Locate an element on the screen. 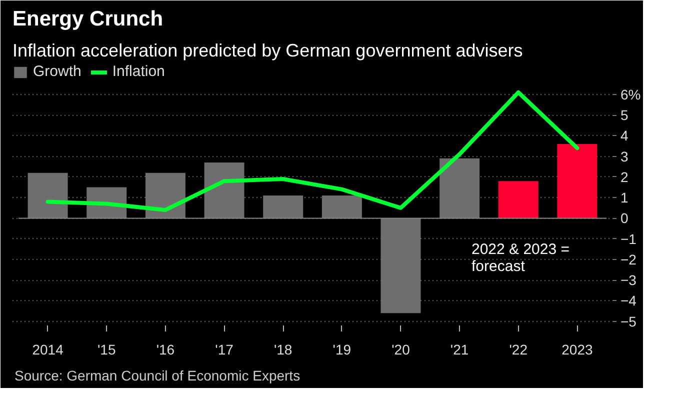 The image size is (680, 397). y-tick-label: 3 is located at coordinates (624, 156).